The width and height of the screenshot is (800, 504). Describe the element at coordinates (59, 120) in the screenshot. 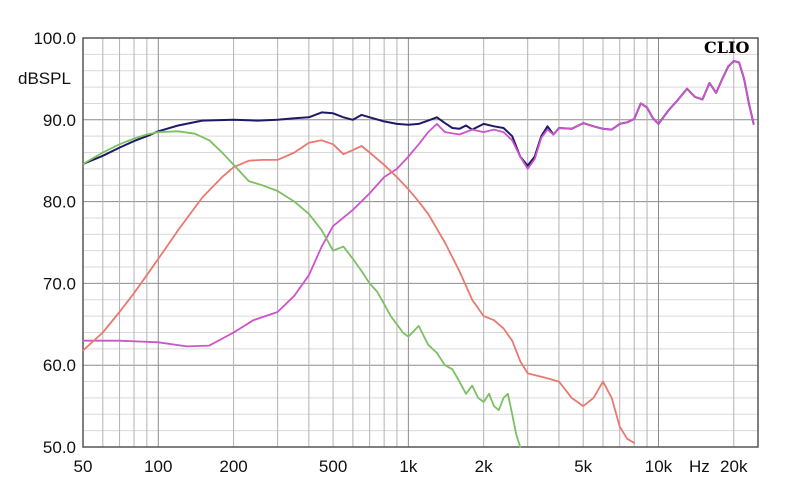

I see `y-tick-label: 90.0` at that location.